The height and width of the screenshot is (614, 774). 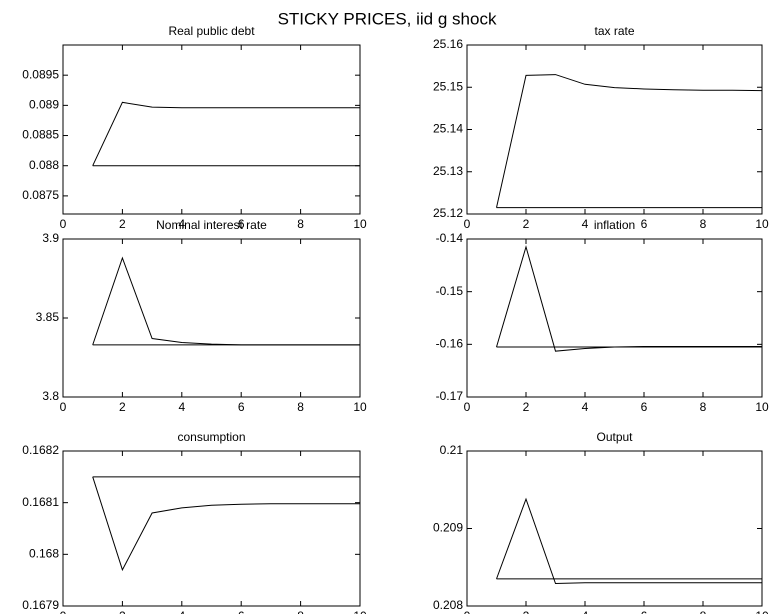 What do you see at coordinates (44, 105) in the screenshot?
I see `y-tick-label: 0.089` at bounding box center [44, 105].